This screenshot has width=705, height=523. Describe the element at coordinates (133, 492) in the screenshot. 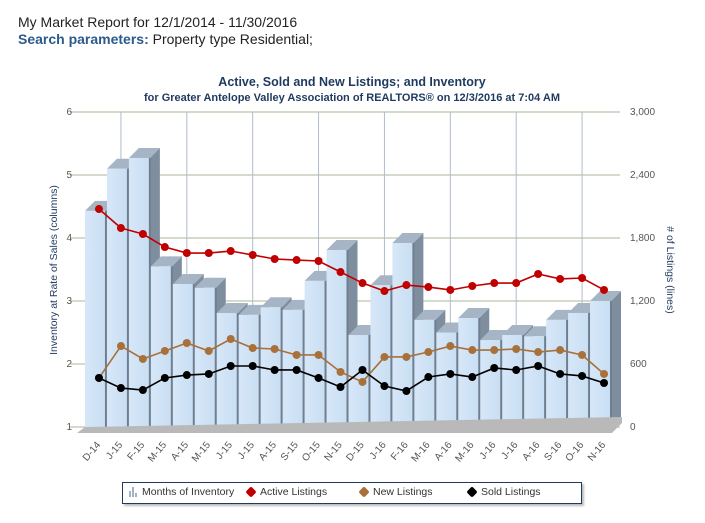

I see `column-chart-icon` at that location.